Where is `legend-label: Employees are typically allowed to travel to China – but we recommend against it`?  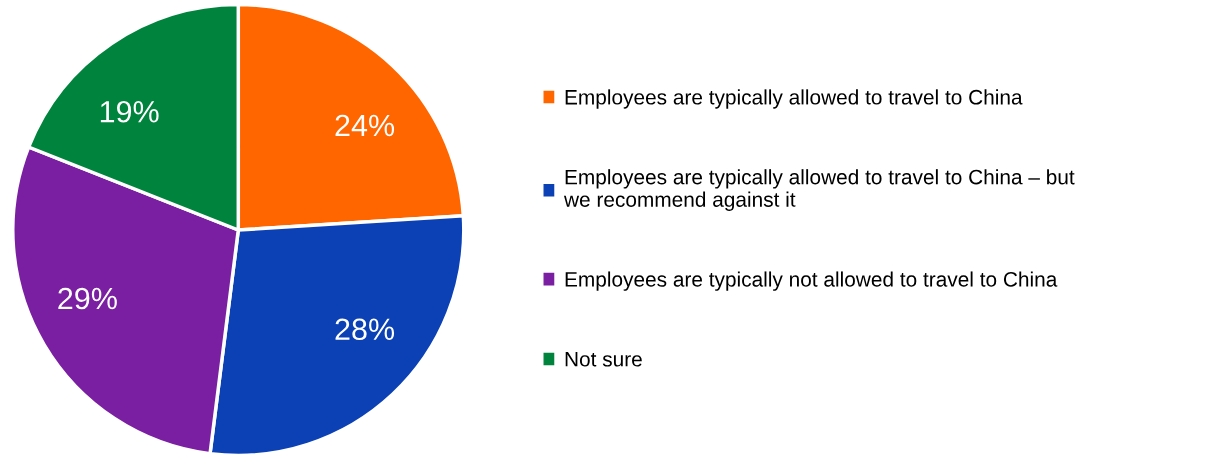 legend-label: Employees are typically allowed to travel to China – but we recommend against it is located at coordinates (819, 190).